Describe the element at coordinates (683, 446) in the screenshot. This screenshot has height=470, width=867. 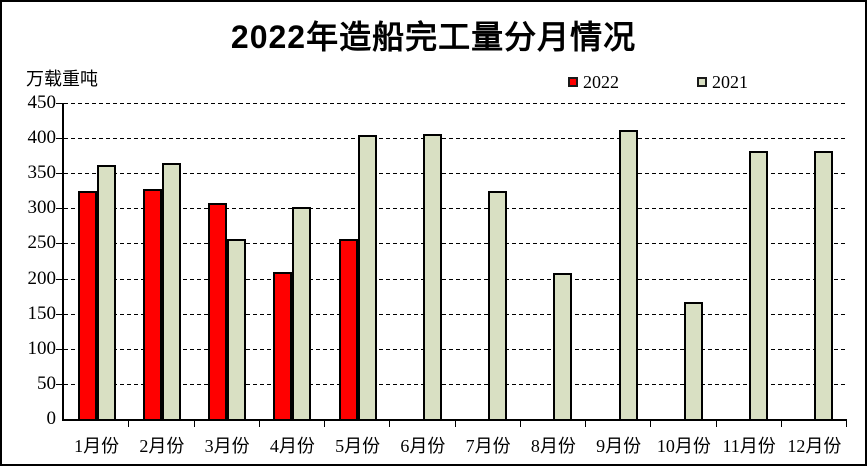
I see `x-axis-label-m10: 10月份` at that location.